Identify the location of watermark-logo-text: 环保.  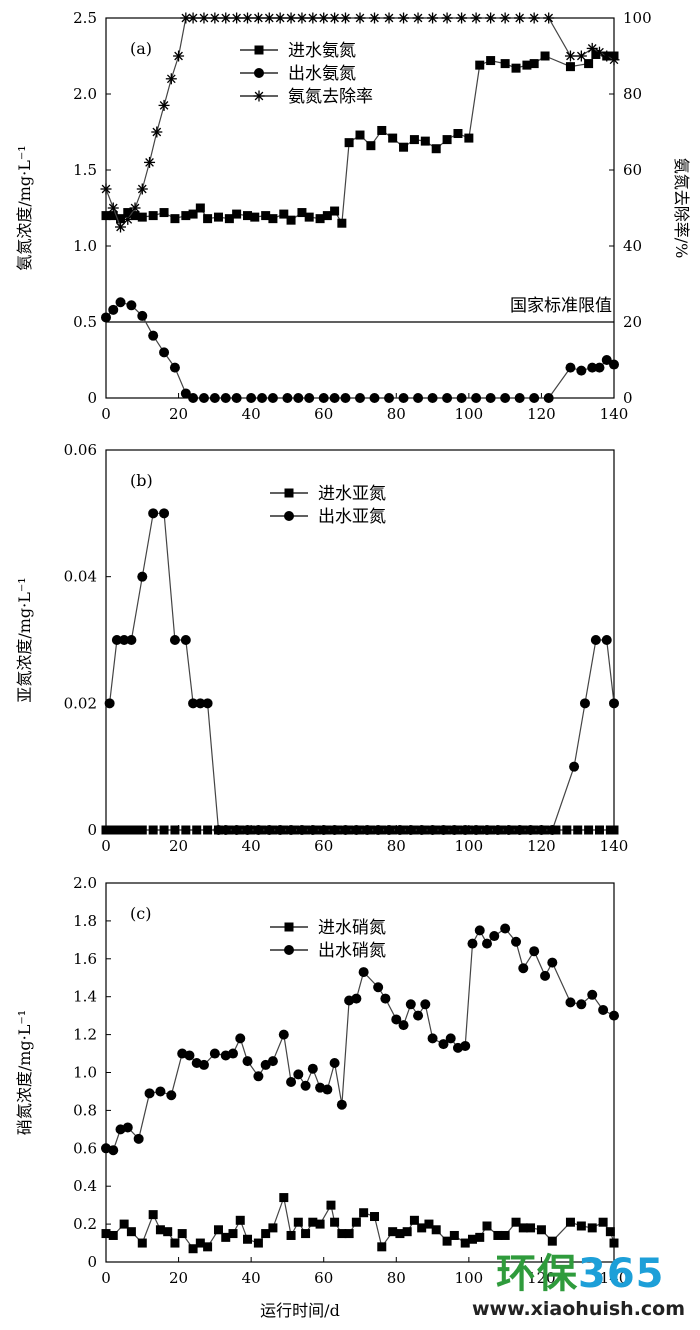
(537, 1274).